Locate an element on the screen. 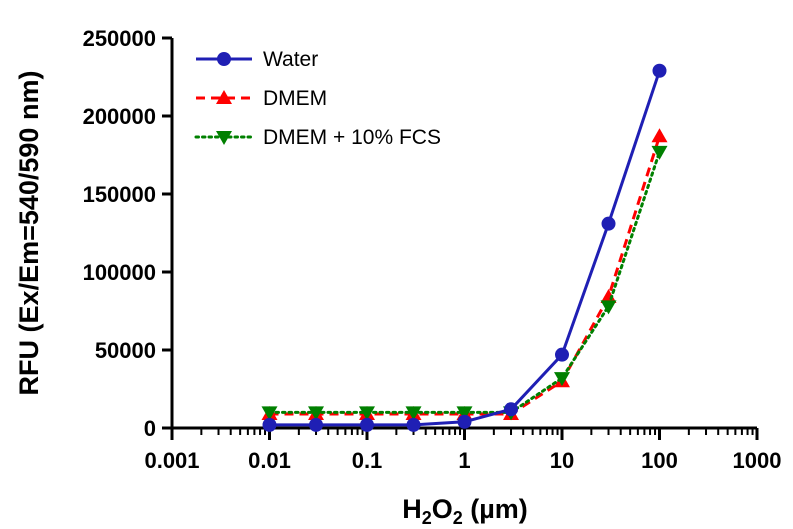 Image resolution: width=793 pixels, height=529 pixels. y-axis-title: RFU (Ex/Em=540/590 nm) is located at coordinates (29, 233).